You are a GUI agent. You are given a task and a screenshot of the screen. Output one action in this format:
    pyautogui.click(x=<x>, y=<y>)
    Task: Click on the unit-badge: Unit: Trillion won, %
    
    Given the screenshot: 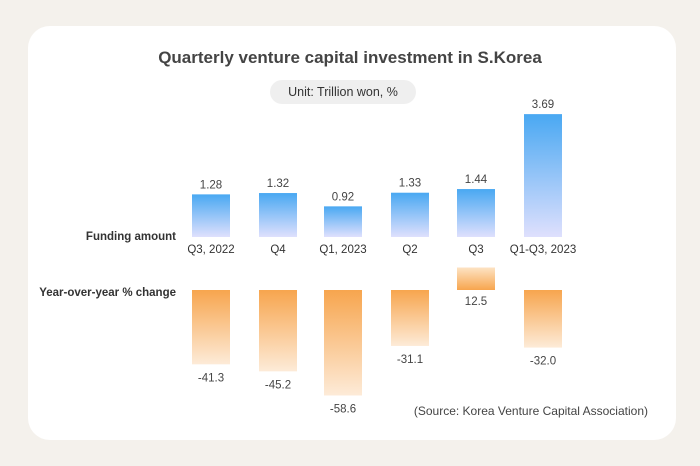 What is the action you would take?
    pyautogui.click(x=343, y=92)
    